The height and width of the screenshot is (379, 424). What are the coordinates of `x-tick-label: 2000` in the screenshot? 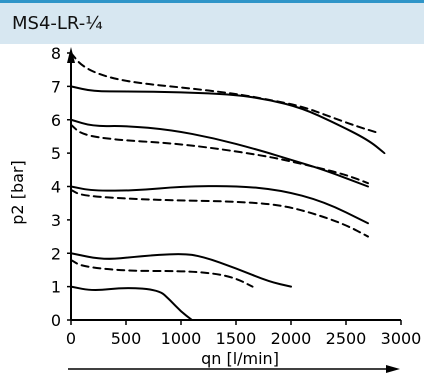 It's located at (291, 338).